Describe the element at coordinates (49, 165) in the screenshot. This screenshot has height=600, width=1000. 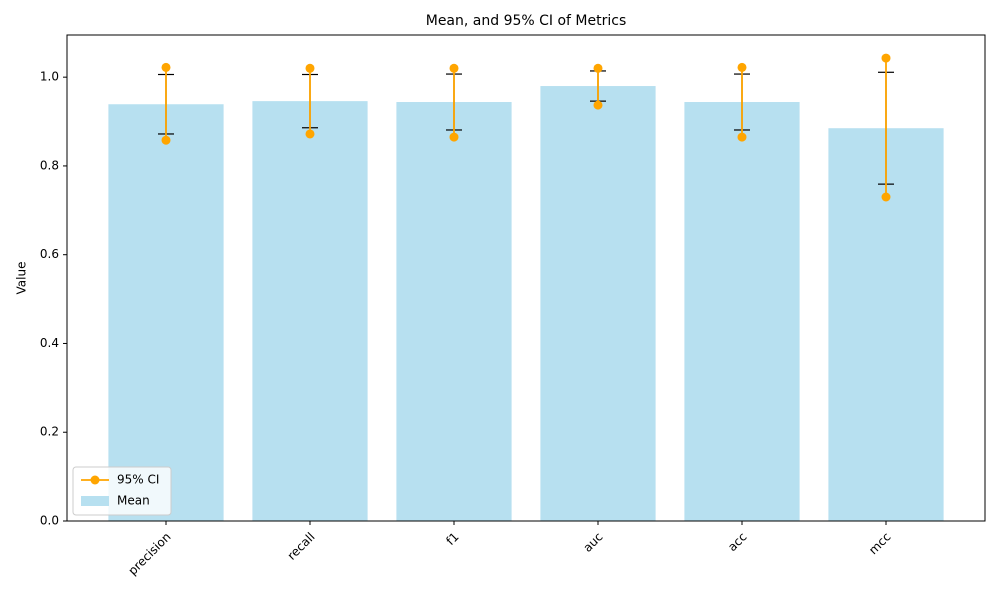
I see `y-tick-label: 0.8` at that location.